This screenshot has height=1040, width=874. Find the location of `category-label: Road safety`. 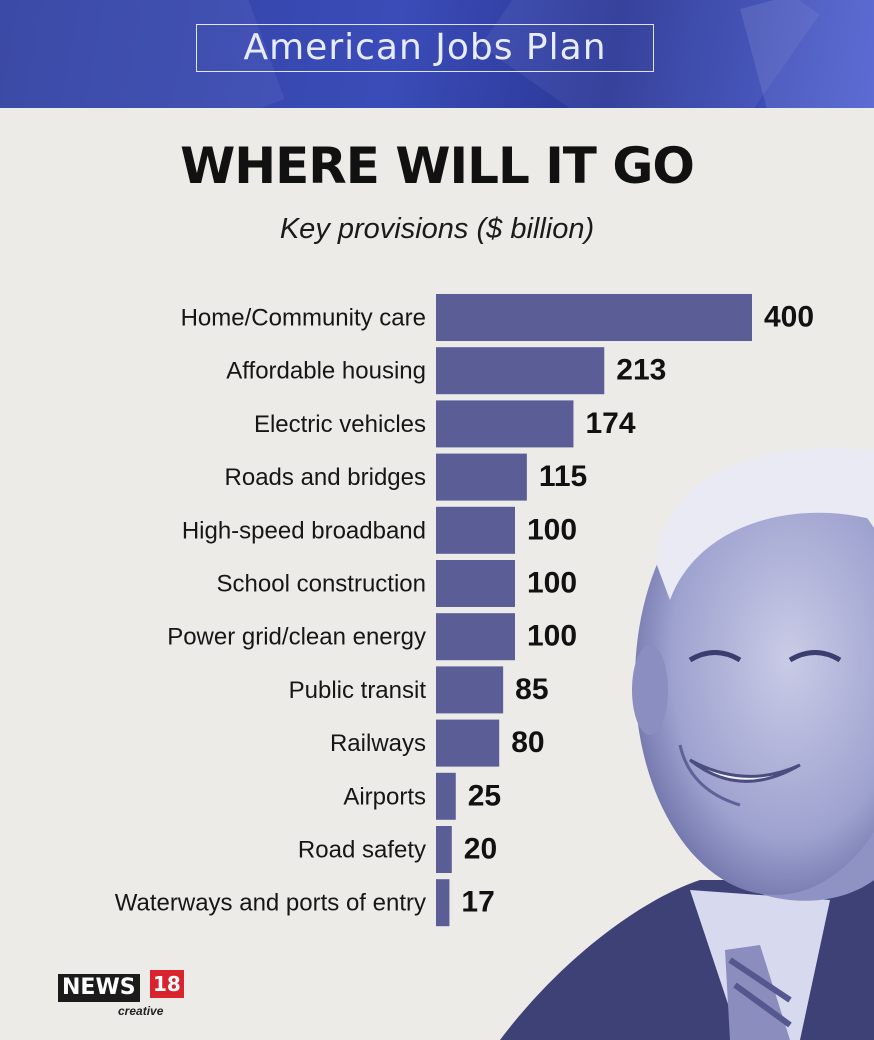

category-label: Road safety is located at coordinates (362, 850).